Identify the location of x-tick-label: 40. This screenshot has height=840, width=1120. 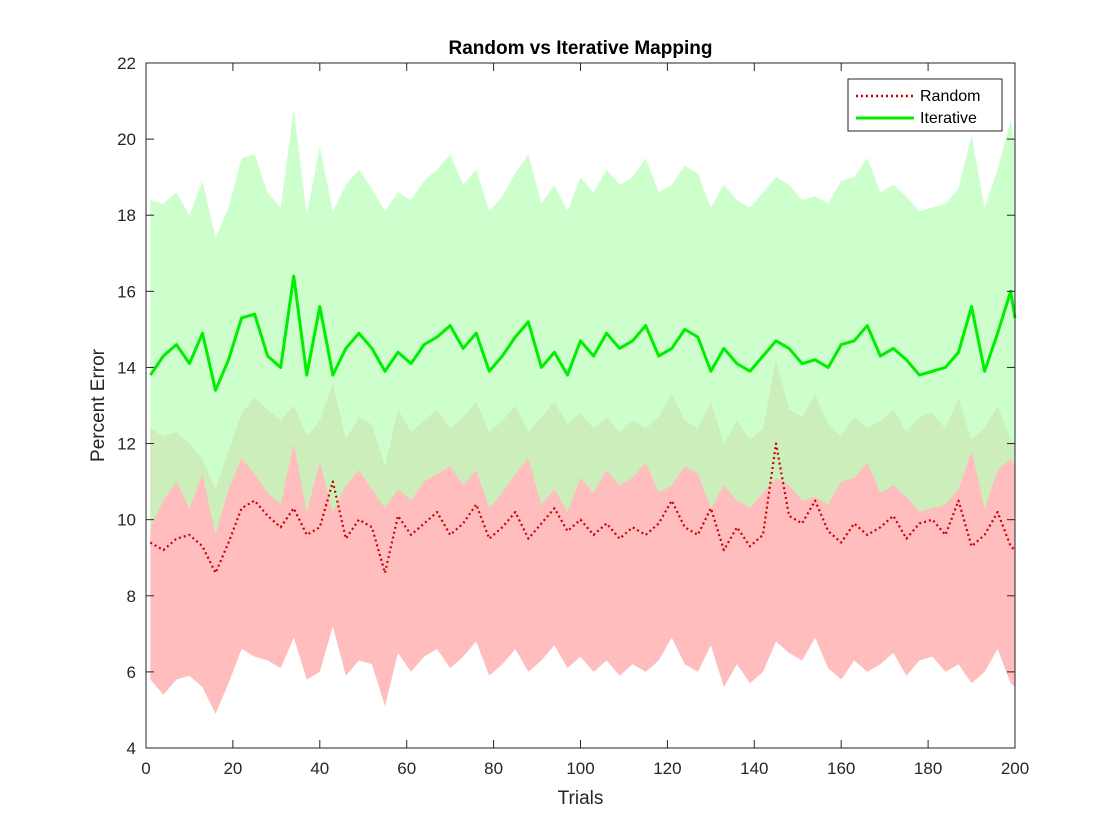
(319, 768).